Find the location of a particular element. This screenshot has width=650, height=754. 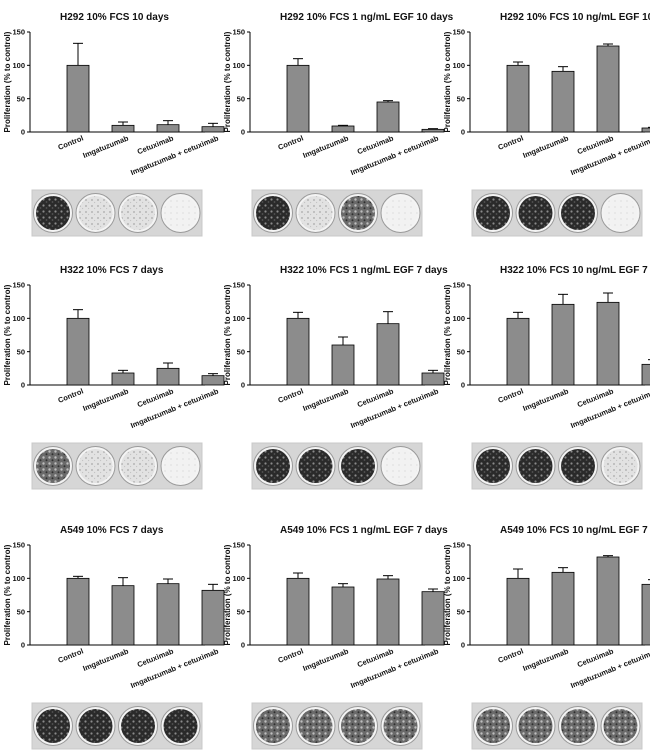

chart-title: H322 10% FCS 1 ng/mL EGF 7 days is located at coordinates (364, 270).